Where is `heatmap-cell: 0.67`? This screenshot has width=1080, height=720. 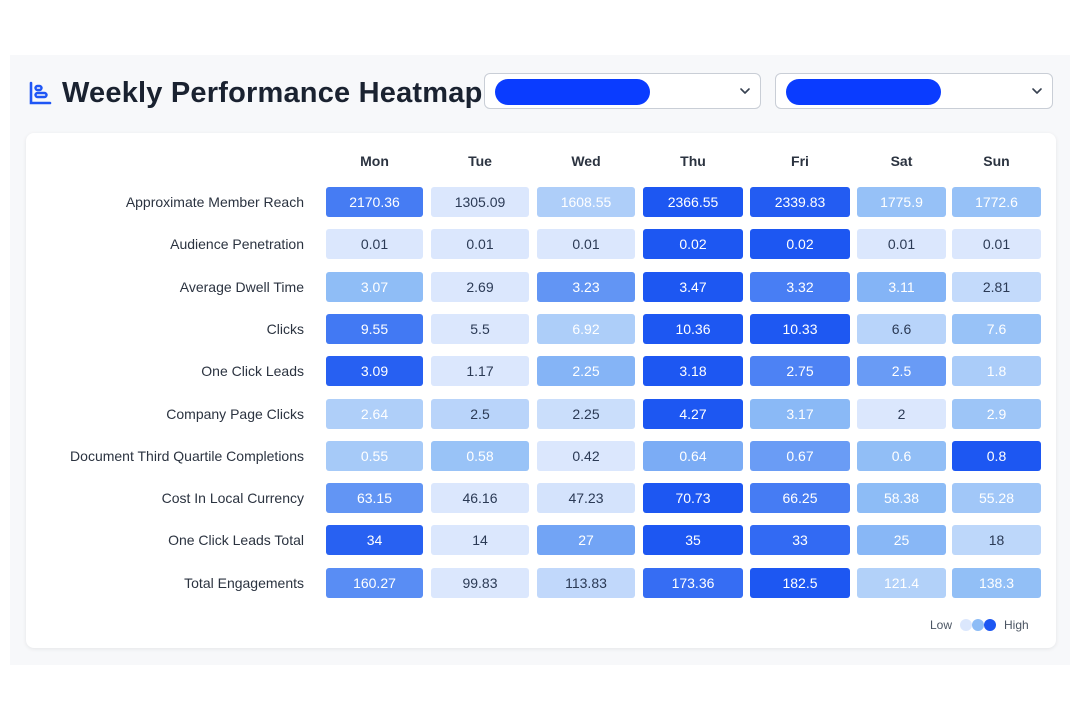
heatmap-cell: 0.67 is located at coordinates (800, 455).